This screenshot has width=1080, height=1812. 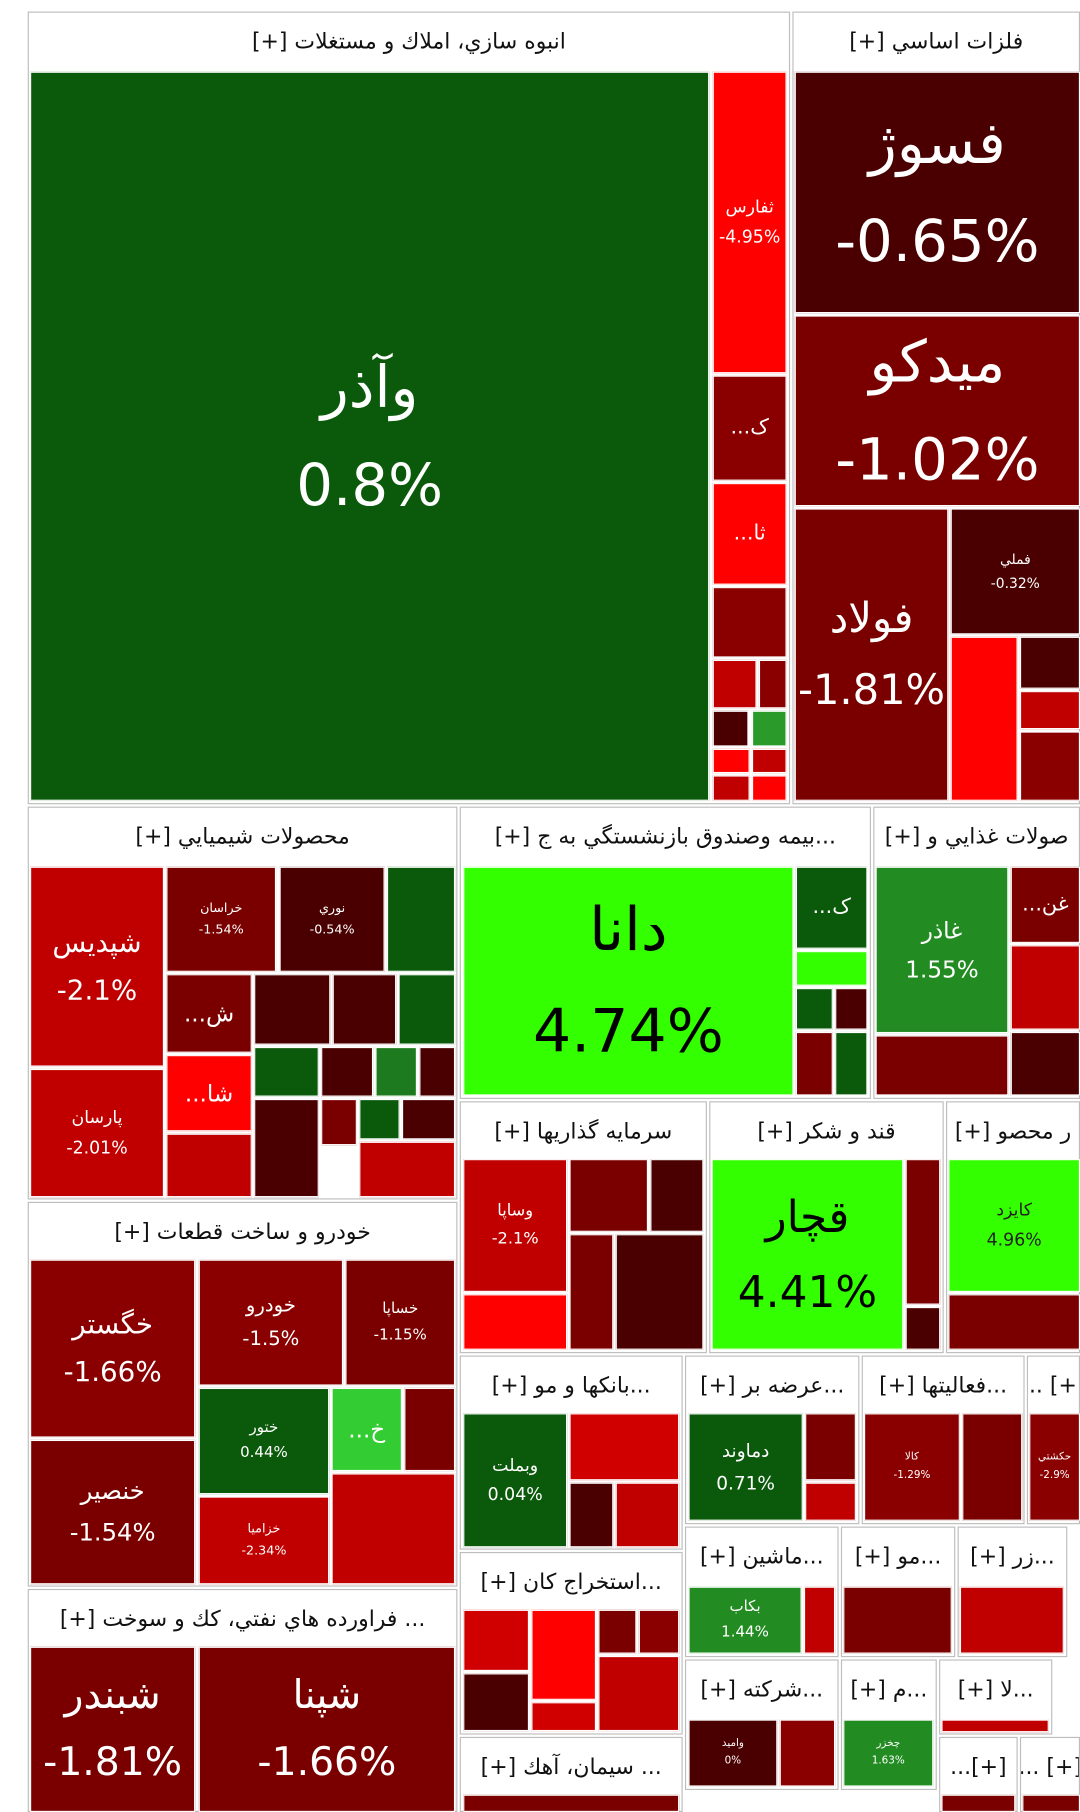 I want to click on sector-title: ...عرضه بر [+], so click(x=772, y=1385).